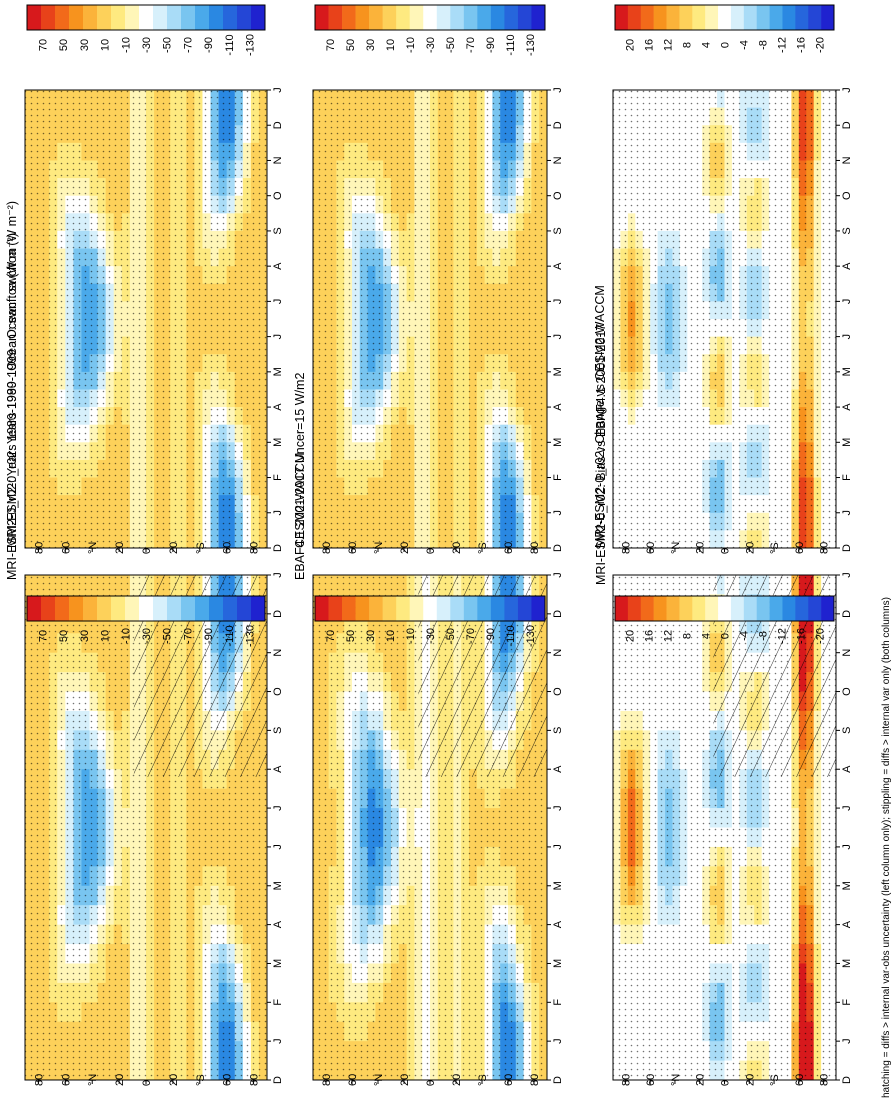 The image size is (895, 1105). Describe the element at coordinates (726, 636) in the screenshot. I see `colorbar-tick-label: 0` at that location.